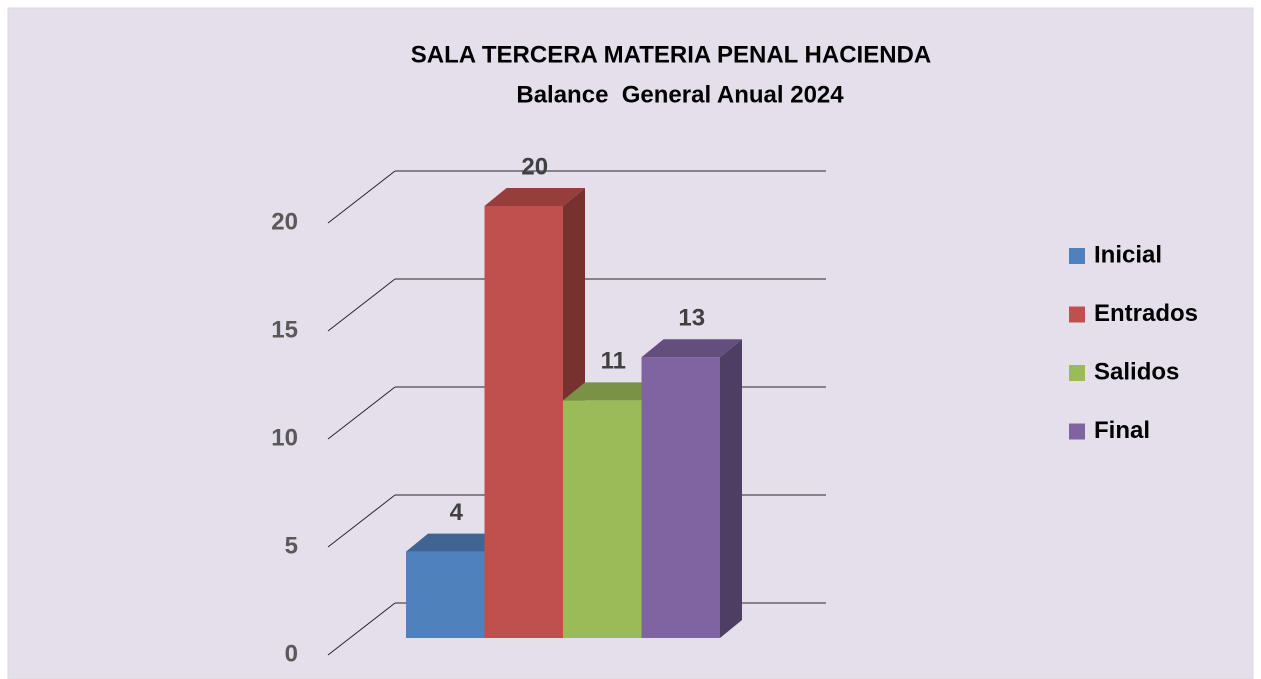 This screenshot has width=1261, height=679. I want to click on y-tick-label: 20, so click(284, 221).